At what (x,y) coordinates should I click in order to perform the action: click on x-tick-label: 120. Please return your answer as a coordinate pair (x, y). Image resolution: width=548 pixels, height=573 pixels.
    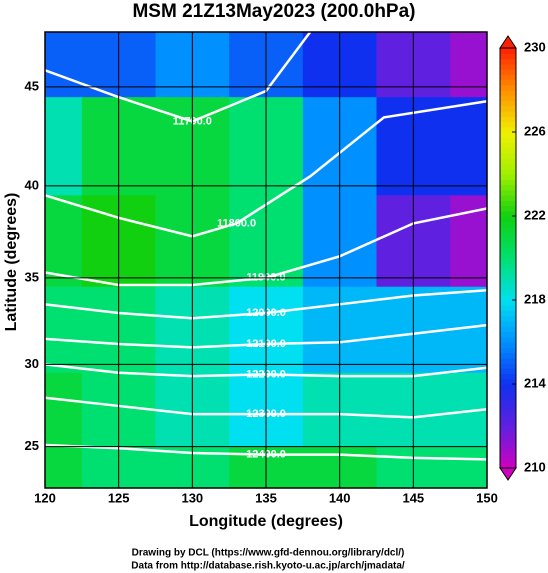
    Looking at the image, I should click on (45, 497).